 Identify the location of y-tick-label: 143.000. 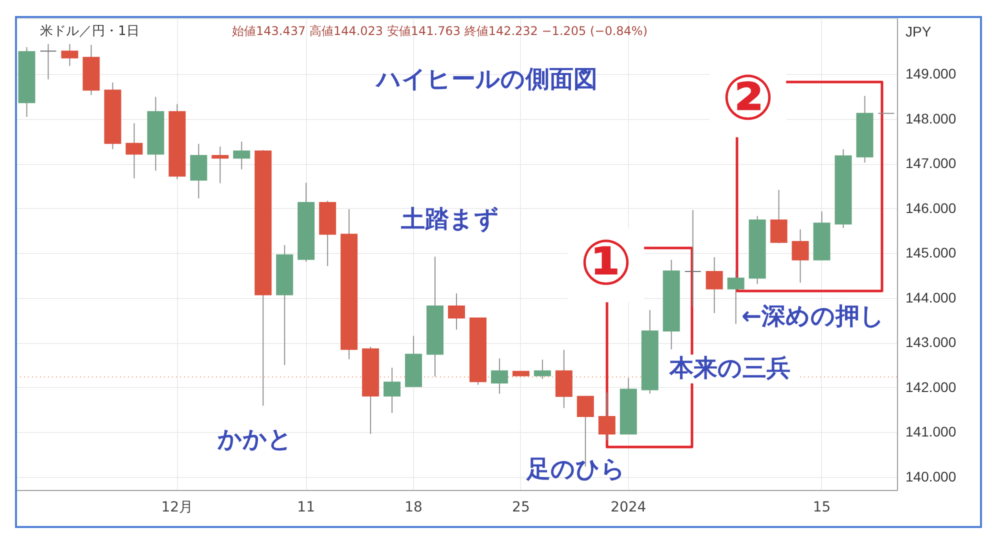
(931, 342).